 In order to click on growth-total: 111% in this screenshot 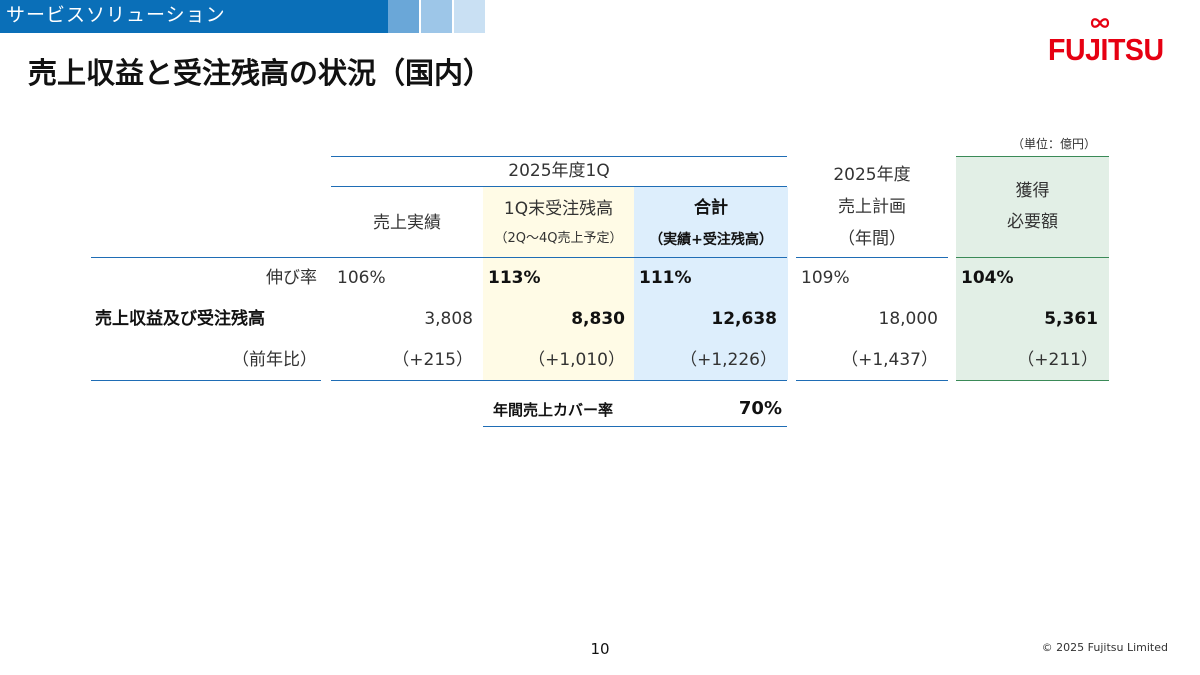, I will do `click(665, 278)`.